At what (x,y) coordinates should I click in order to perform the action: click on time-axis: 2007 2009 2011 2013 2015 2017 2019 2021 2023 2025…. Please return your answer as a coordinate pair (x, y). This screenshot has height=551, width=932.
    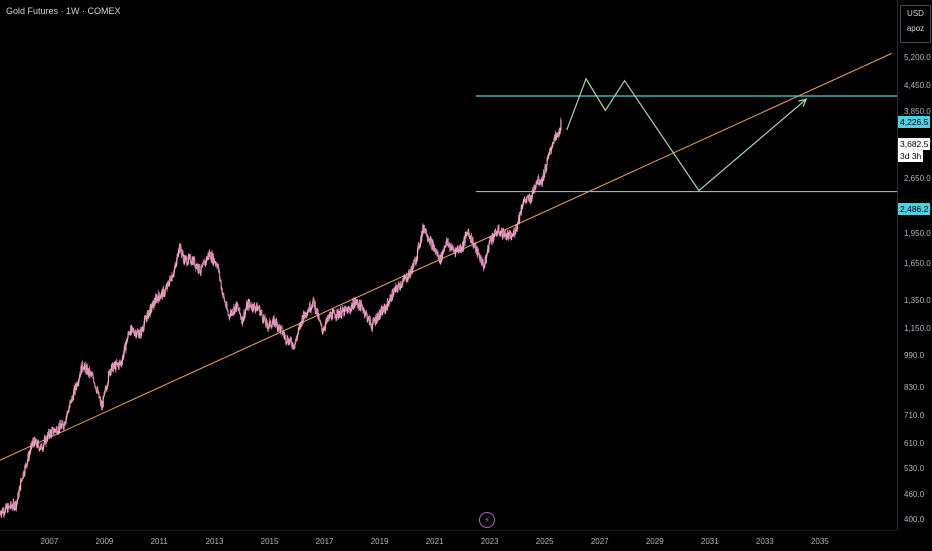
    Looking at the image, I should click on (448, 540).